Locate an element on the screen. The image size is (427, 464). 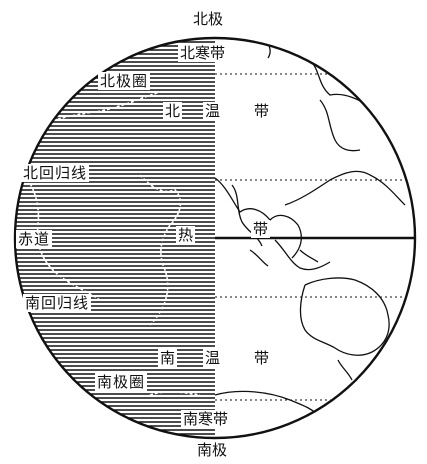
south-pole-label: 南极 is located at coordinates (212, 450).